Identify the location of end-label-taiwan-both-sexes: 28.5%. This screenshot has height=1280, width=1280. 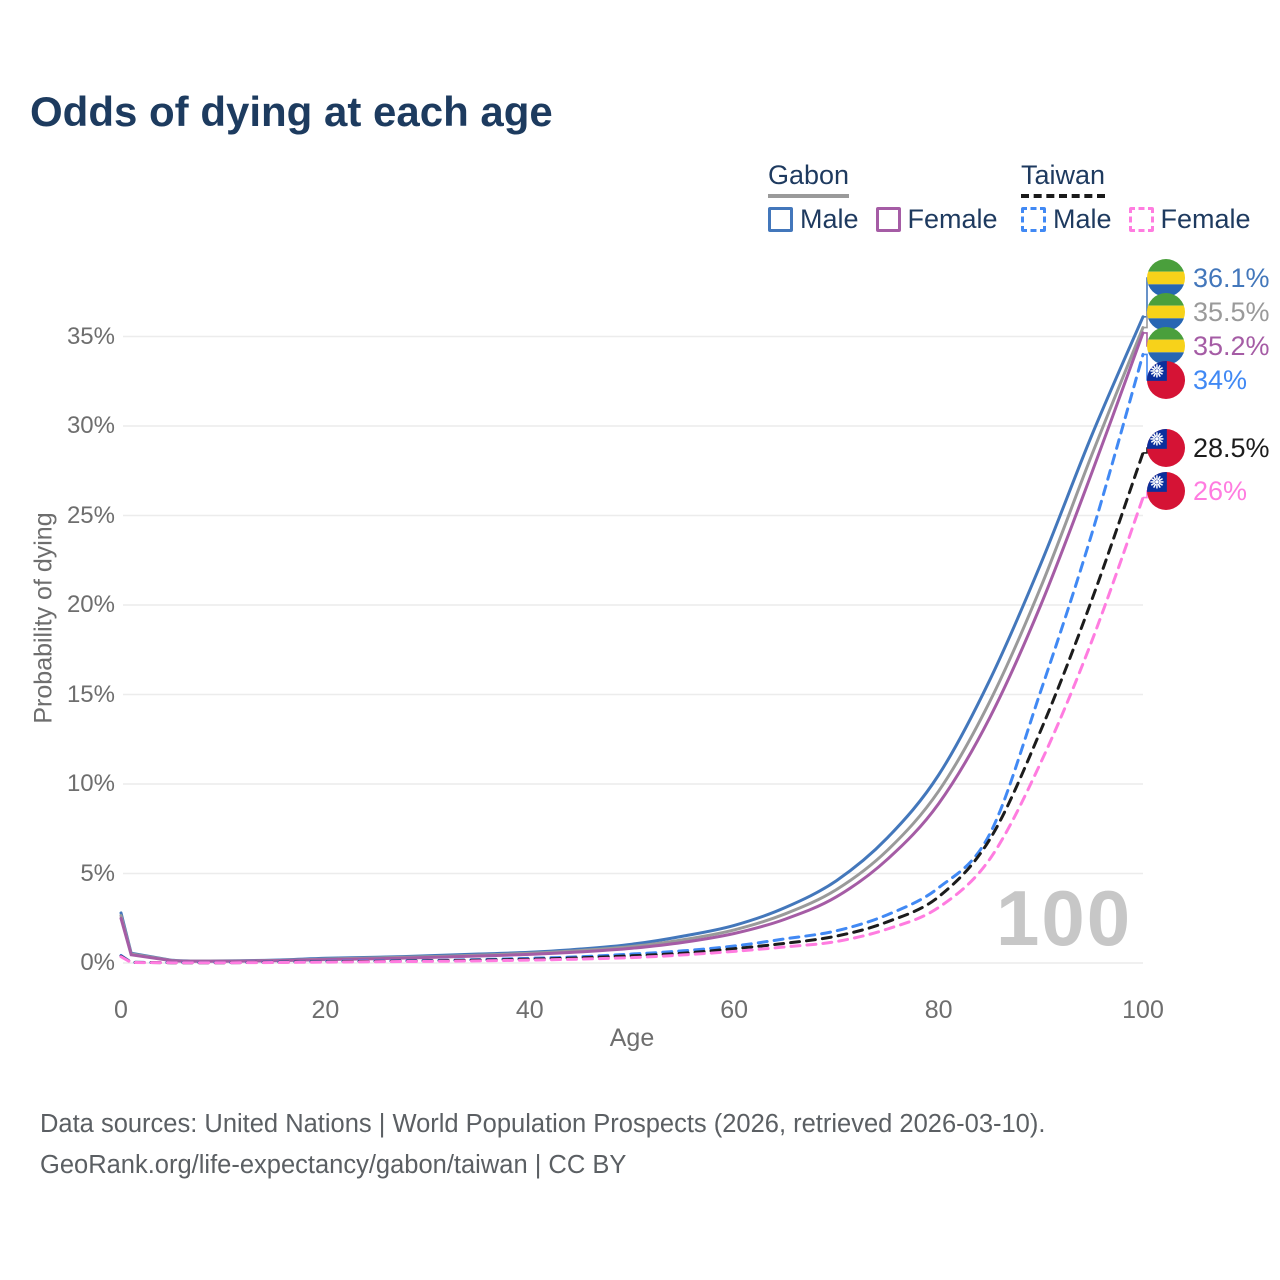
(1208, 448).